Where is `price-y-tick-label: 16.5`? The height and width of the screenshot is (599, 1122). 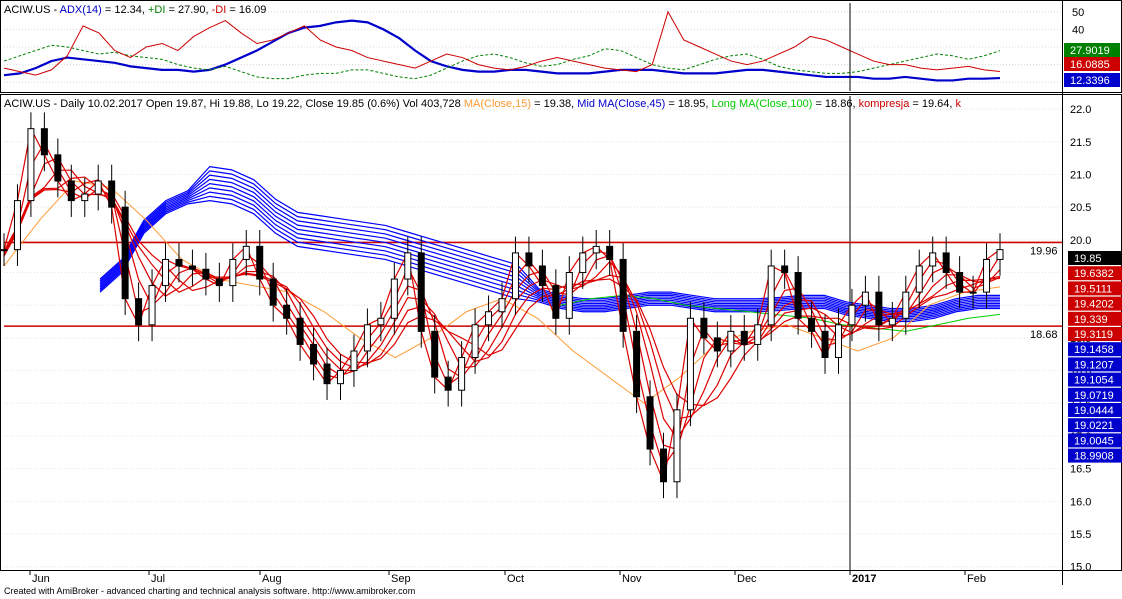
price-y-tick-label: 16.5 is located at coordinates (1080, 470).